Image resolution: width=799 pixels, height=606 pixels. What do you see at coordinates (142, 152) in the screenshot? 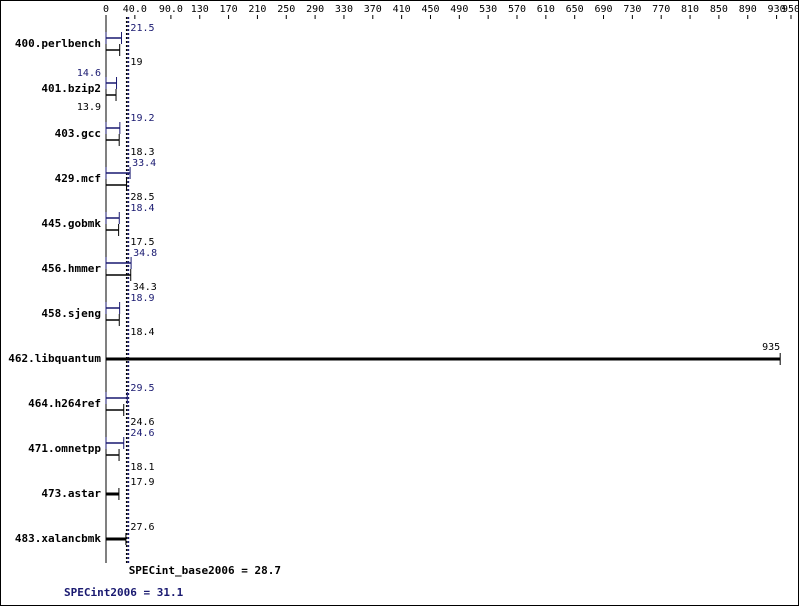
I see `value-label: 18.3` at bounding box center [142, 152].